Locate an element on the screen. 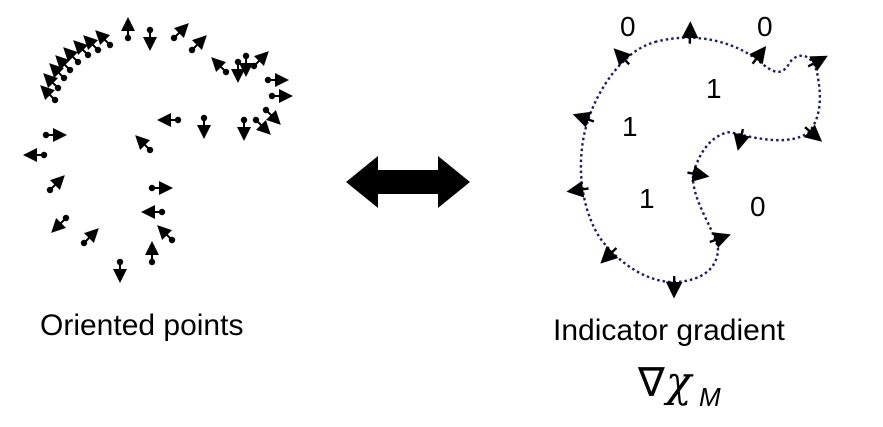  left-caption: Oriented points is located at coordinates (141, 325).